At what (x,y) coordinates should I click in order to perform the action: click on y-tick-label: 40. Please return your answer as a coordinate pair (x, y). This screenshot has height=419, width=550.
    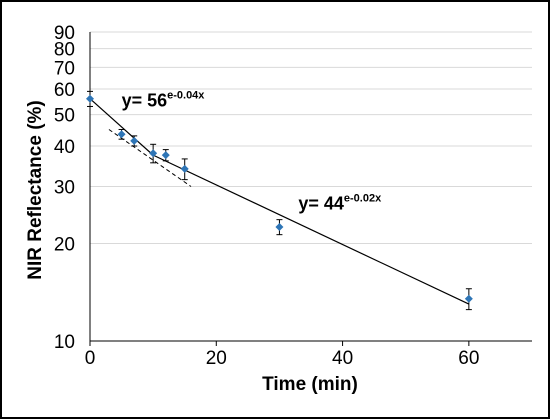
    Looking at the image, I should click on (64, 147).